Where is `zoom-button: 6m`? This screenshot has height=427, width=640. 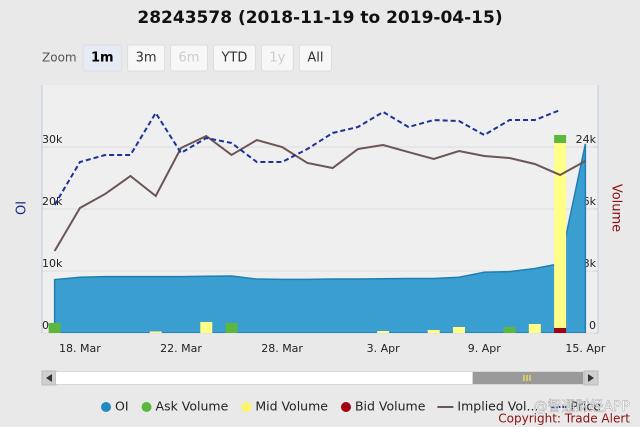
zoom-button: 6m is located at coordinates (189, 58).